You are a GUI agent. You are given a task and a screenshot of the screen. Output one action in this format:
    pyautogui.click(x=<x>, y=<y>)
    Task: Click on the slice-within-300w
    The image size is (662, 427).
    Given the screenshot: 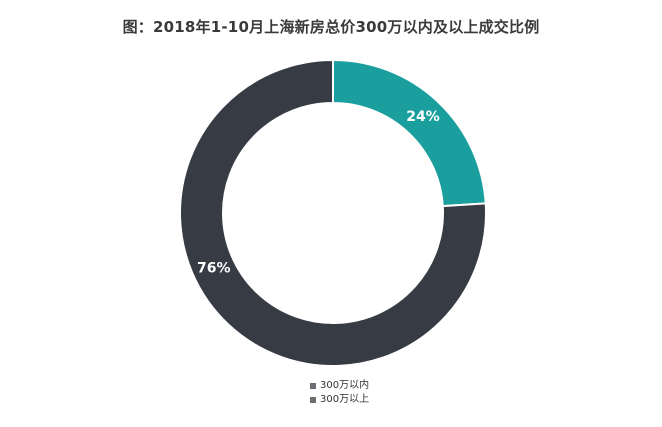 What is the action you would take?
    pyautogui.click(x=409, y=133)
    